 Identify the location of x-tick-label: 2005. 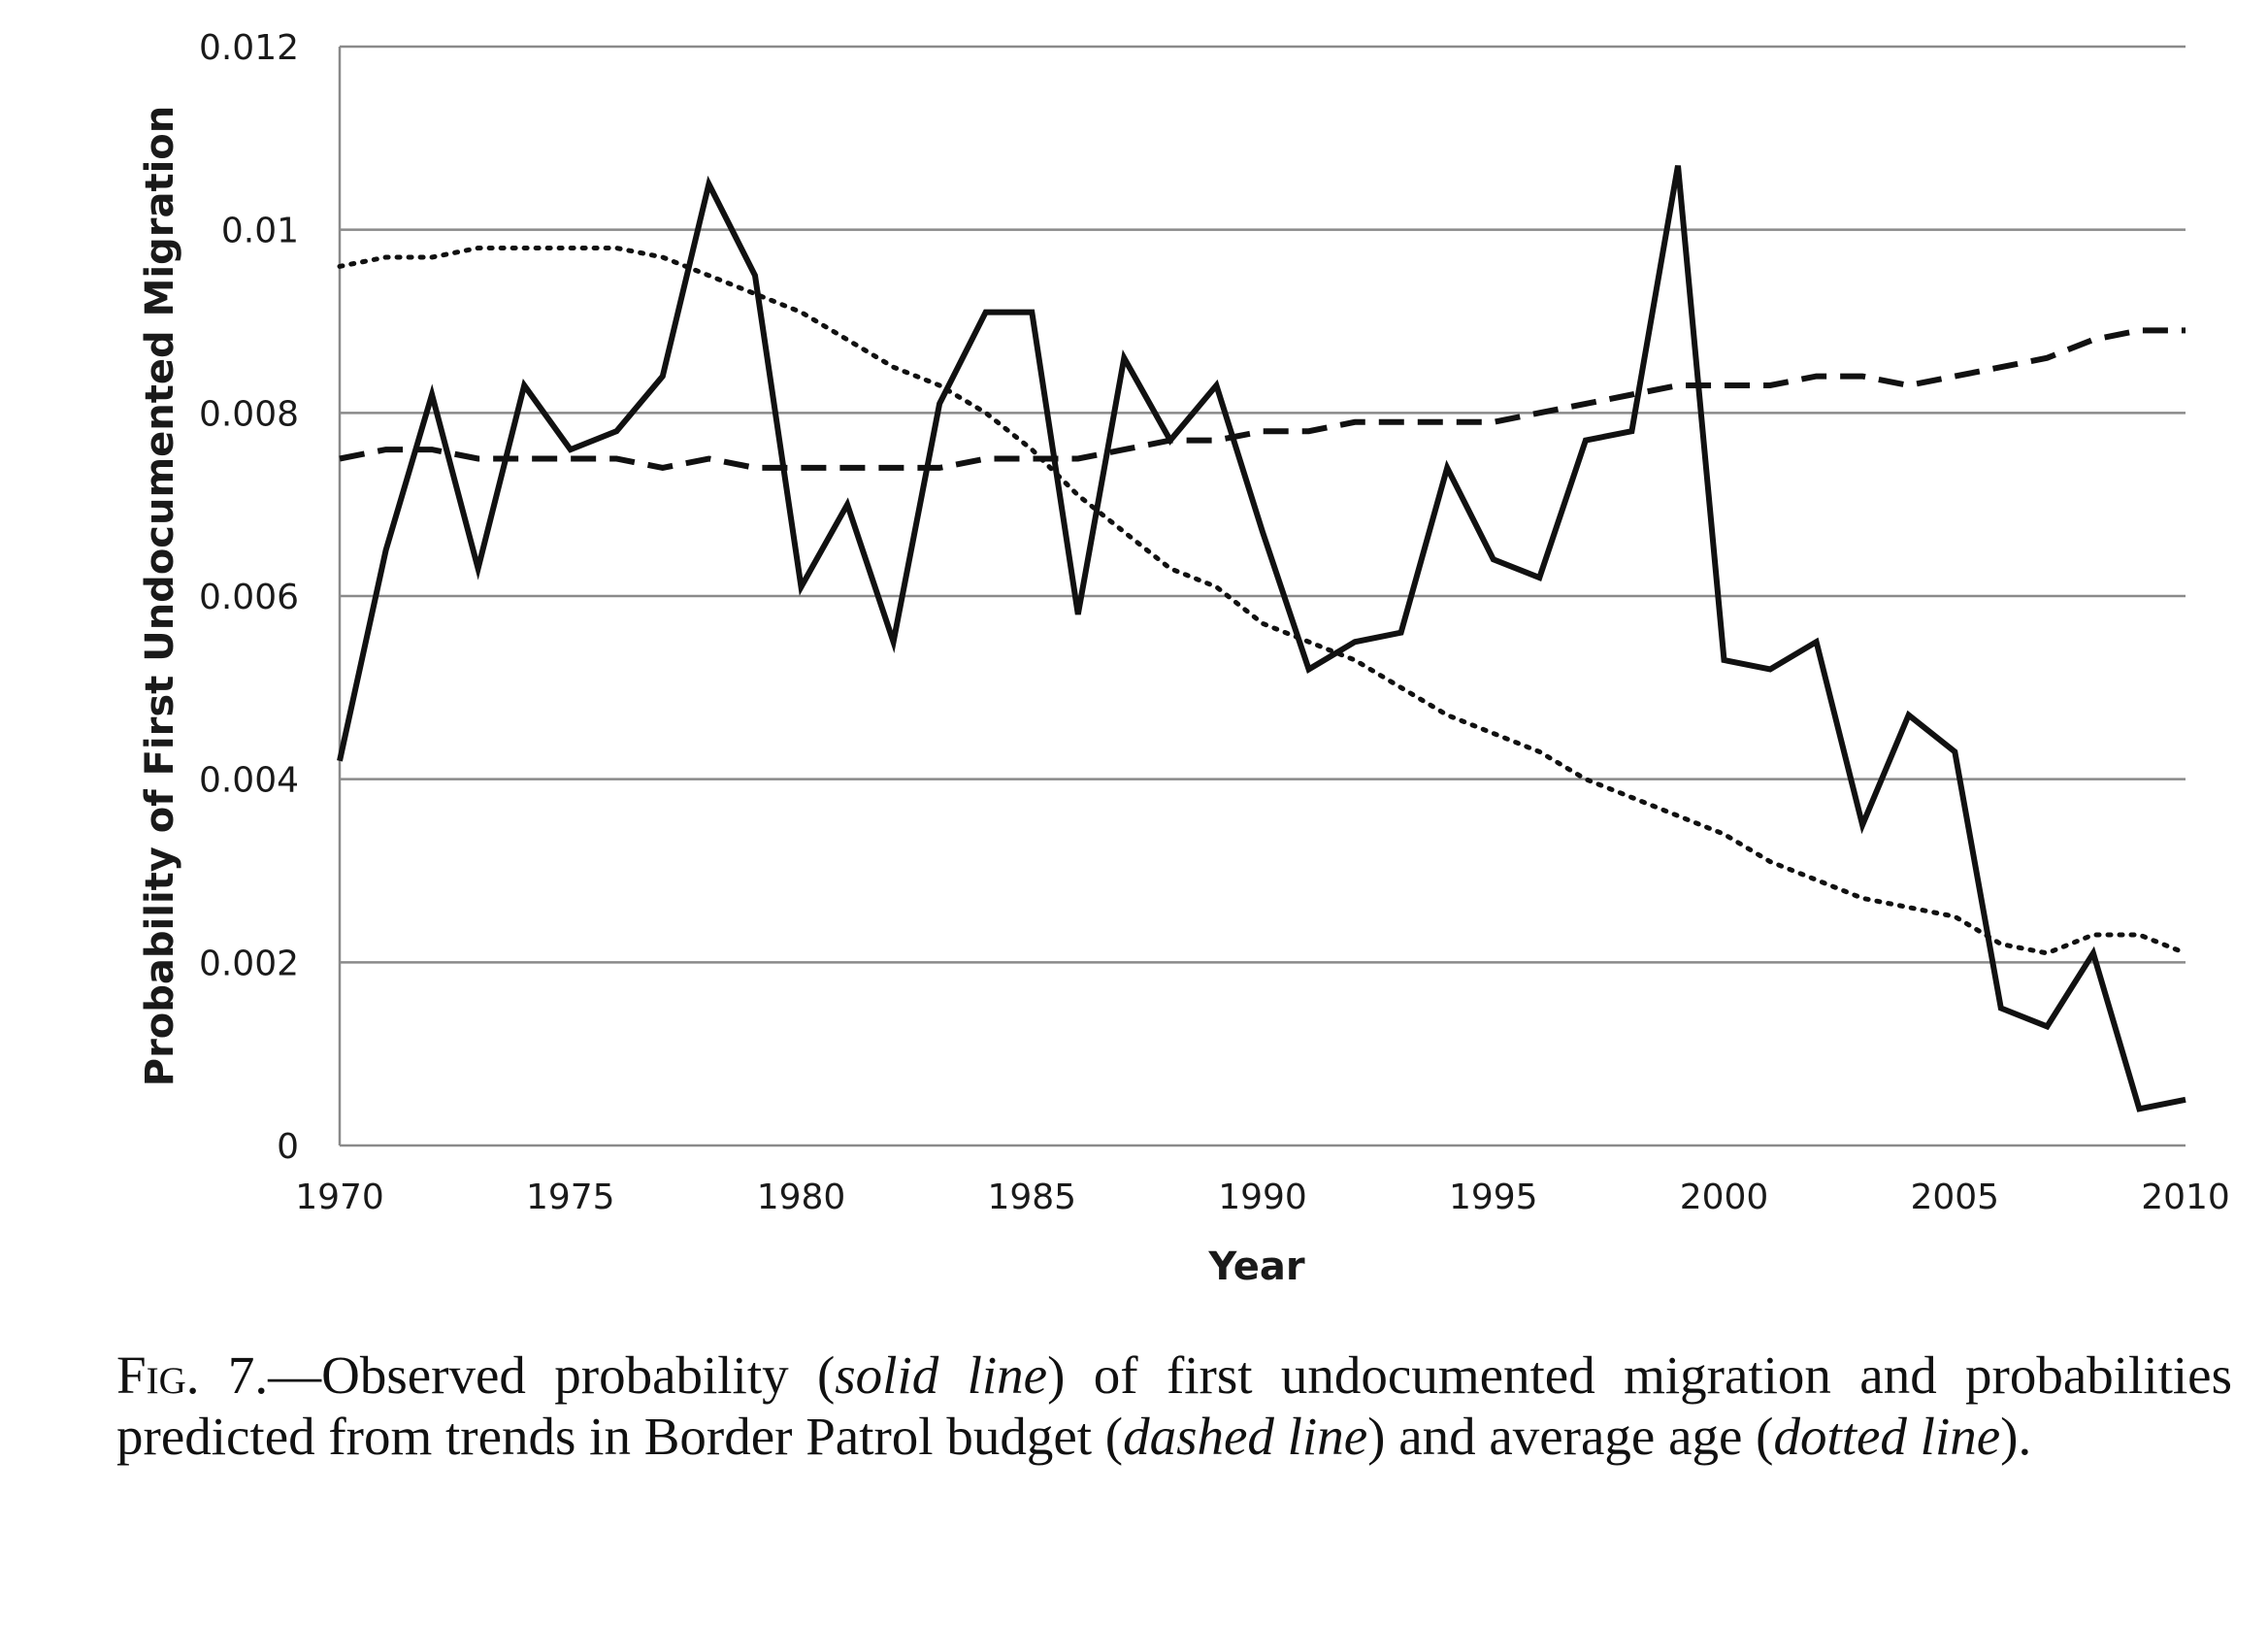
(1954, 1197).